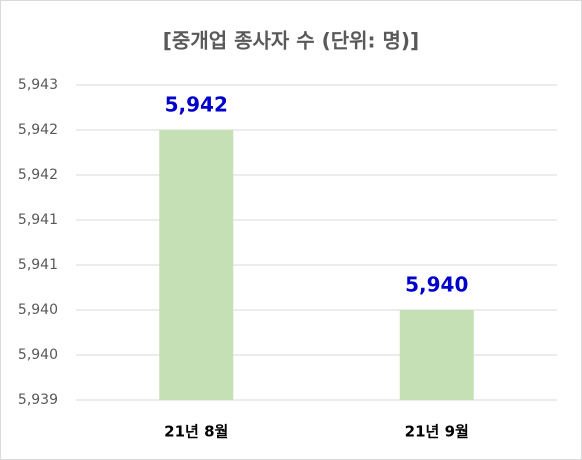 Image resolution: width=582 pixels, height=460 pixels. I want to click on data-label: 5,940, so click(436, 285).